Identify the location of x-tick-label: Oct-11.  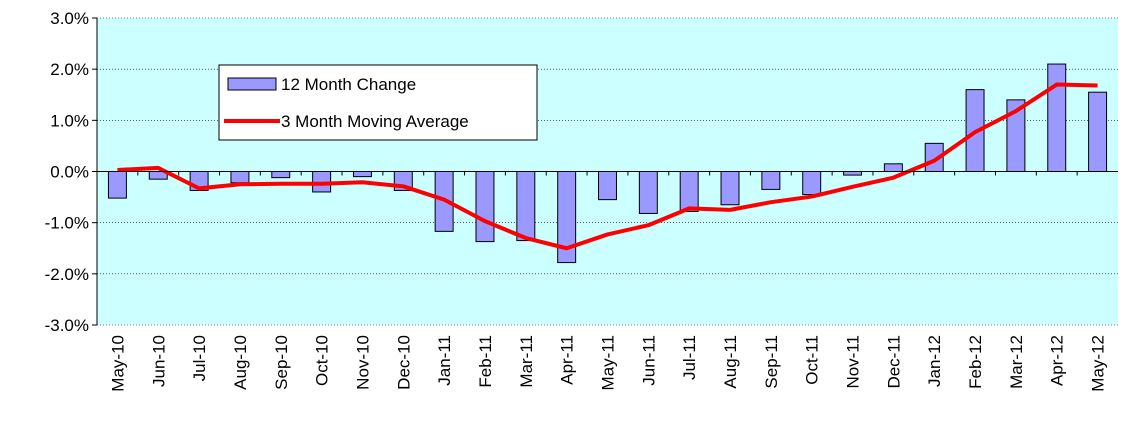
(812, 360).